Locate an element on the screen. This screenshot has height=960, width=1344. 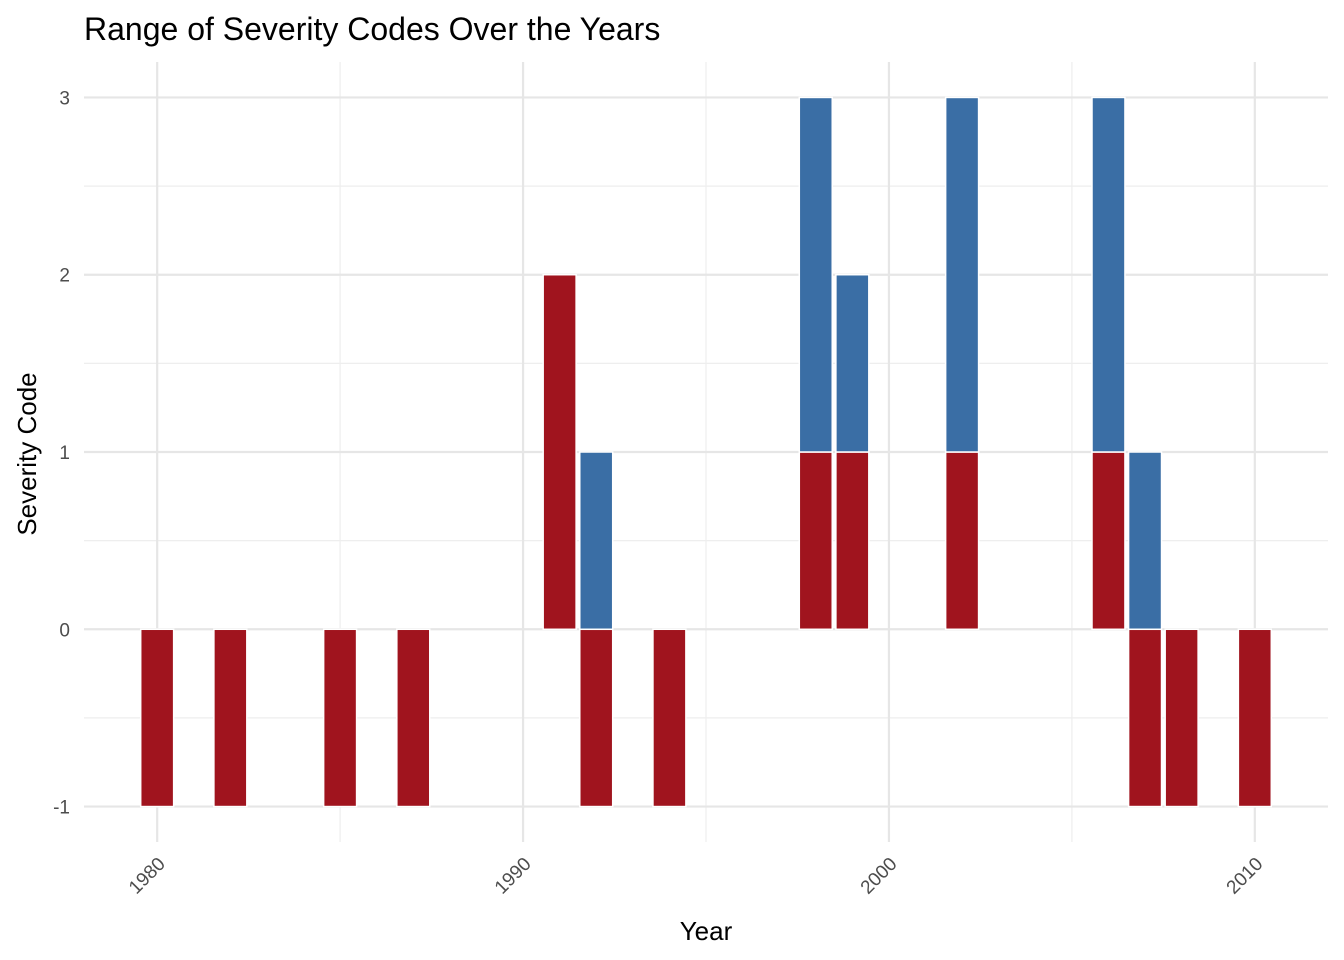
chart-title: Range of Severity Codes Over the Years is located at coordinates (372, 29).